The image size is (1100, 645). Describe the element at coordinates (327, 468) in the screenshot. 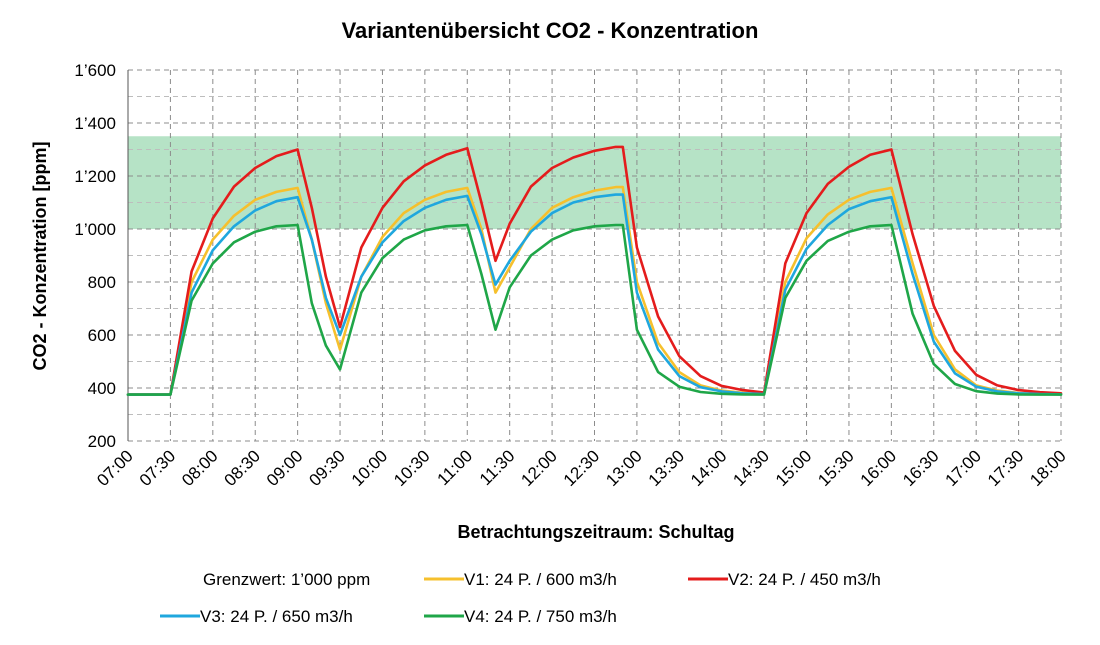

I see `x-tick-label: 09:30` at that location.